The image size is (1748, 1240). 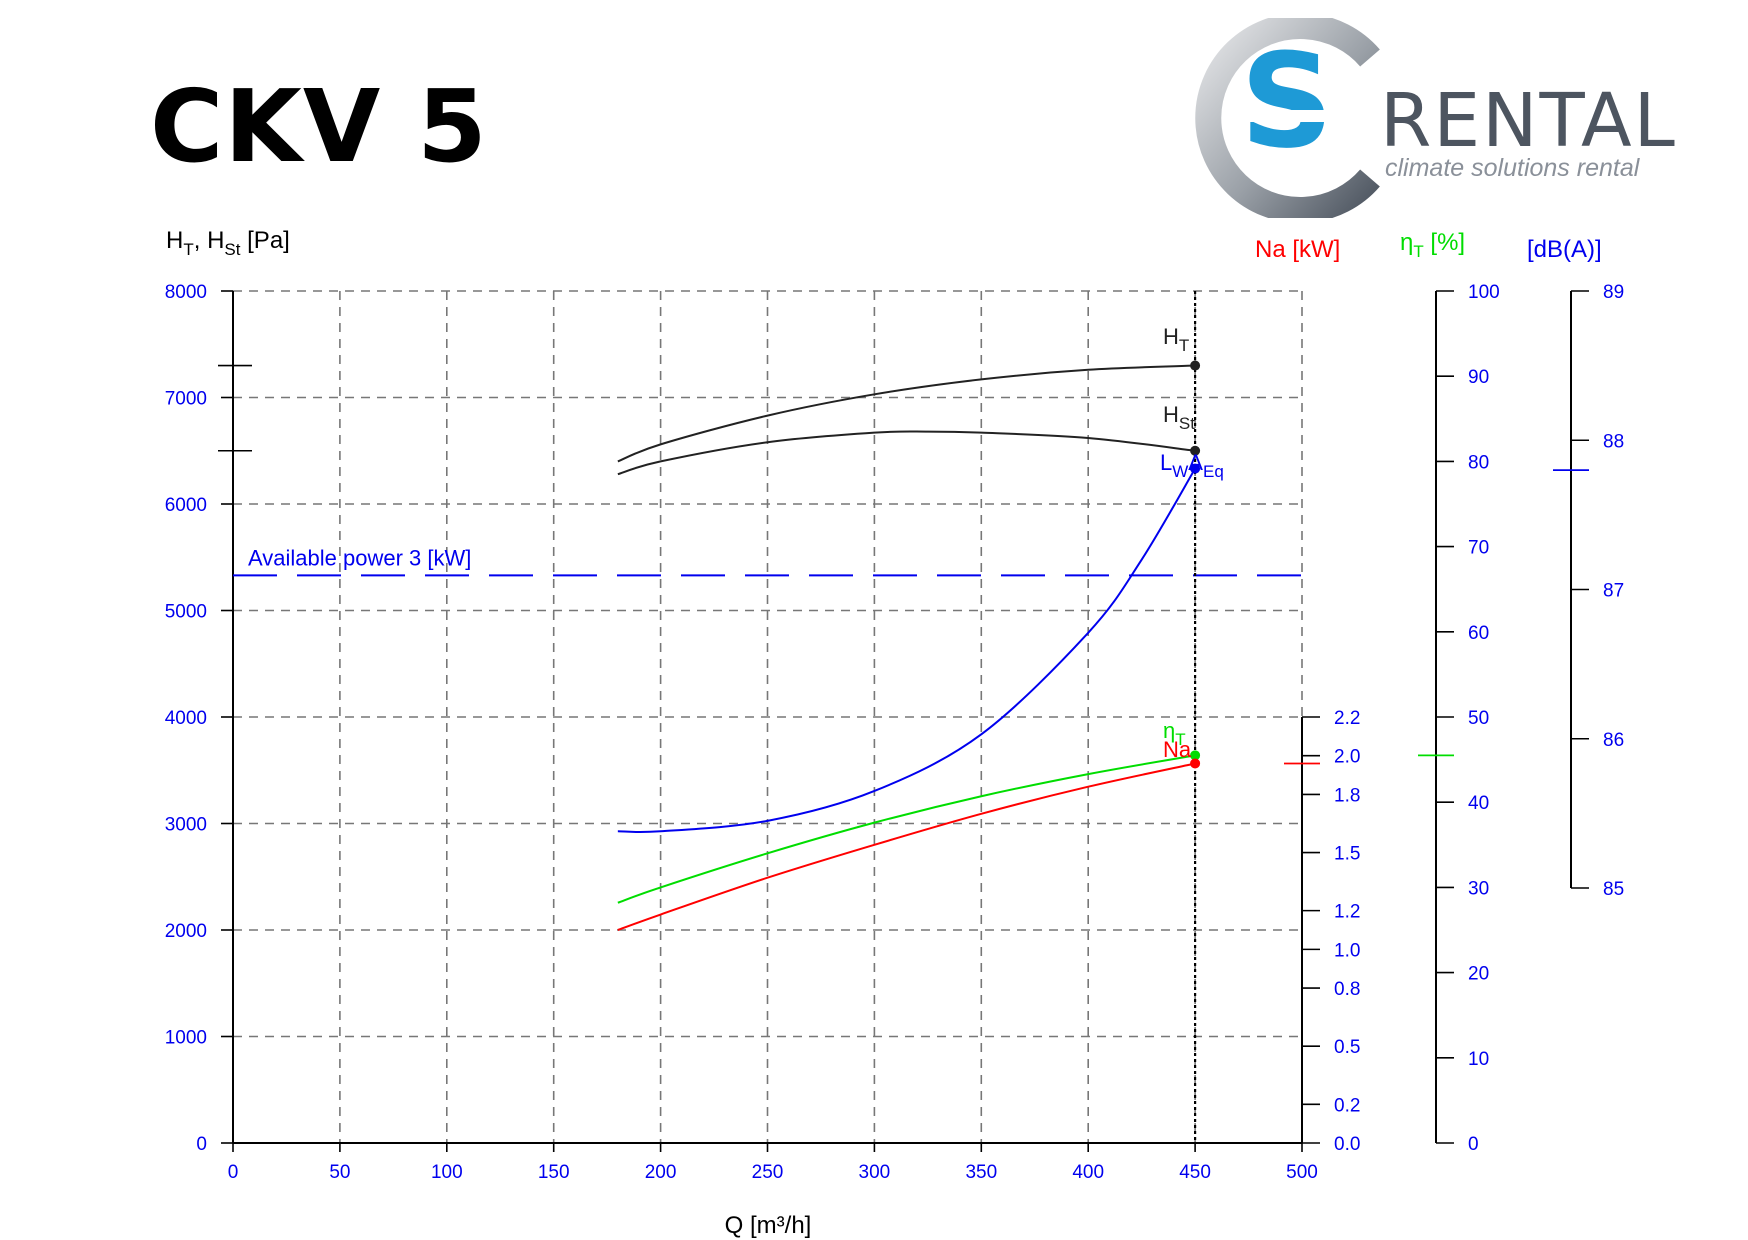 What do you see at coordinates (186, 931) in the screenshot?
I see `y-tick-label: 2000` at bounding box center [186, 931].